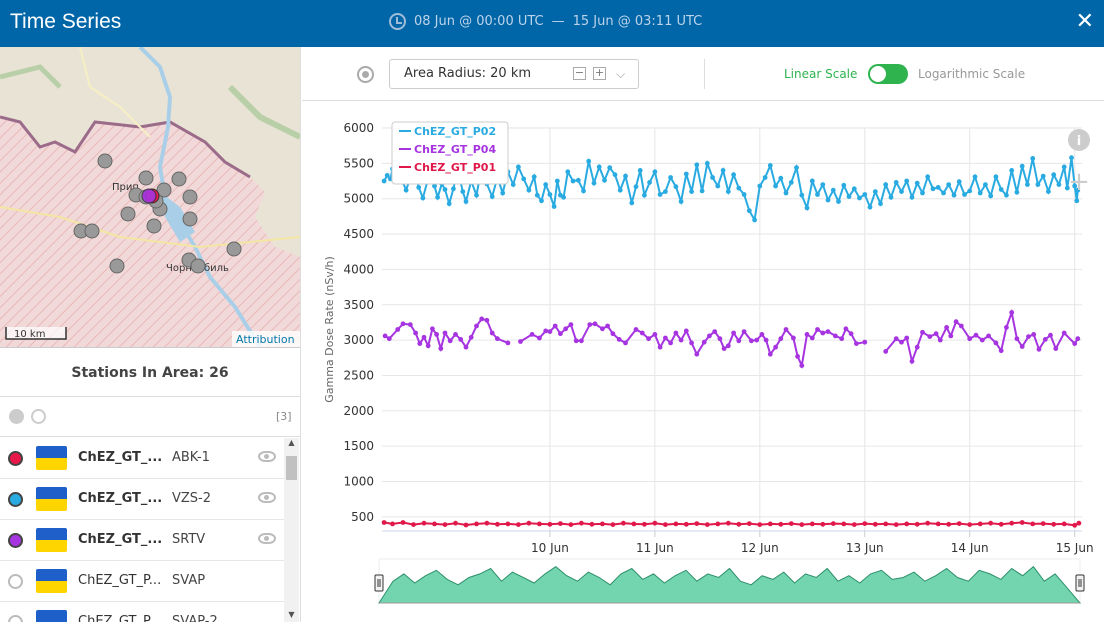 The image size is (1104, 626). What do you see at coordinates (514, 74) in the screenshot?
I see `area-radius-select: Area Radius: 20 km − + ⌵` at bounding box center [514, 74].